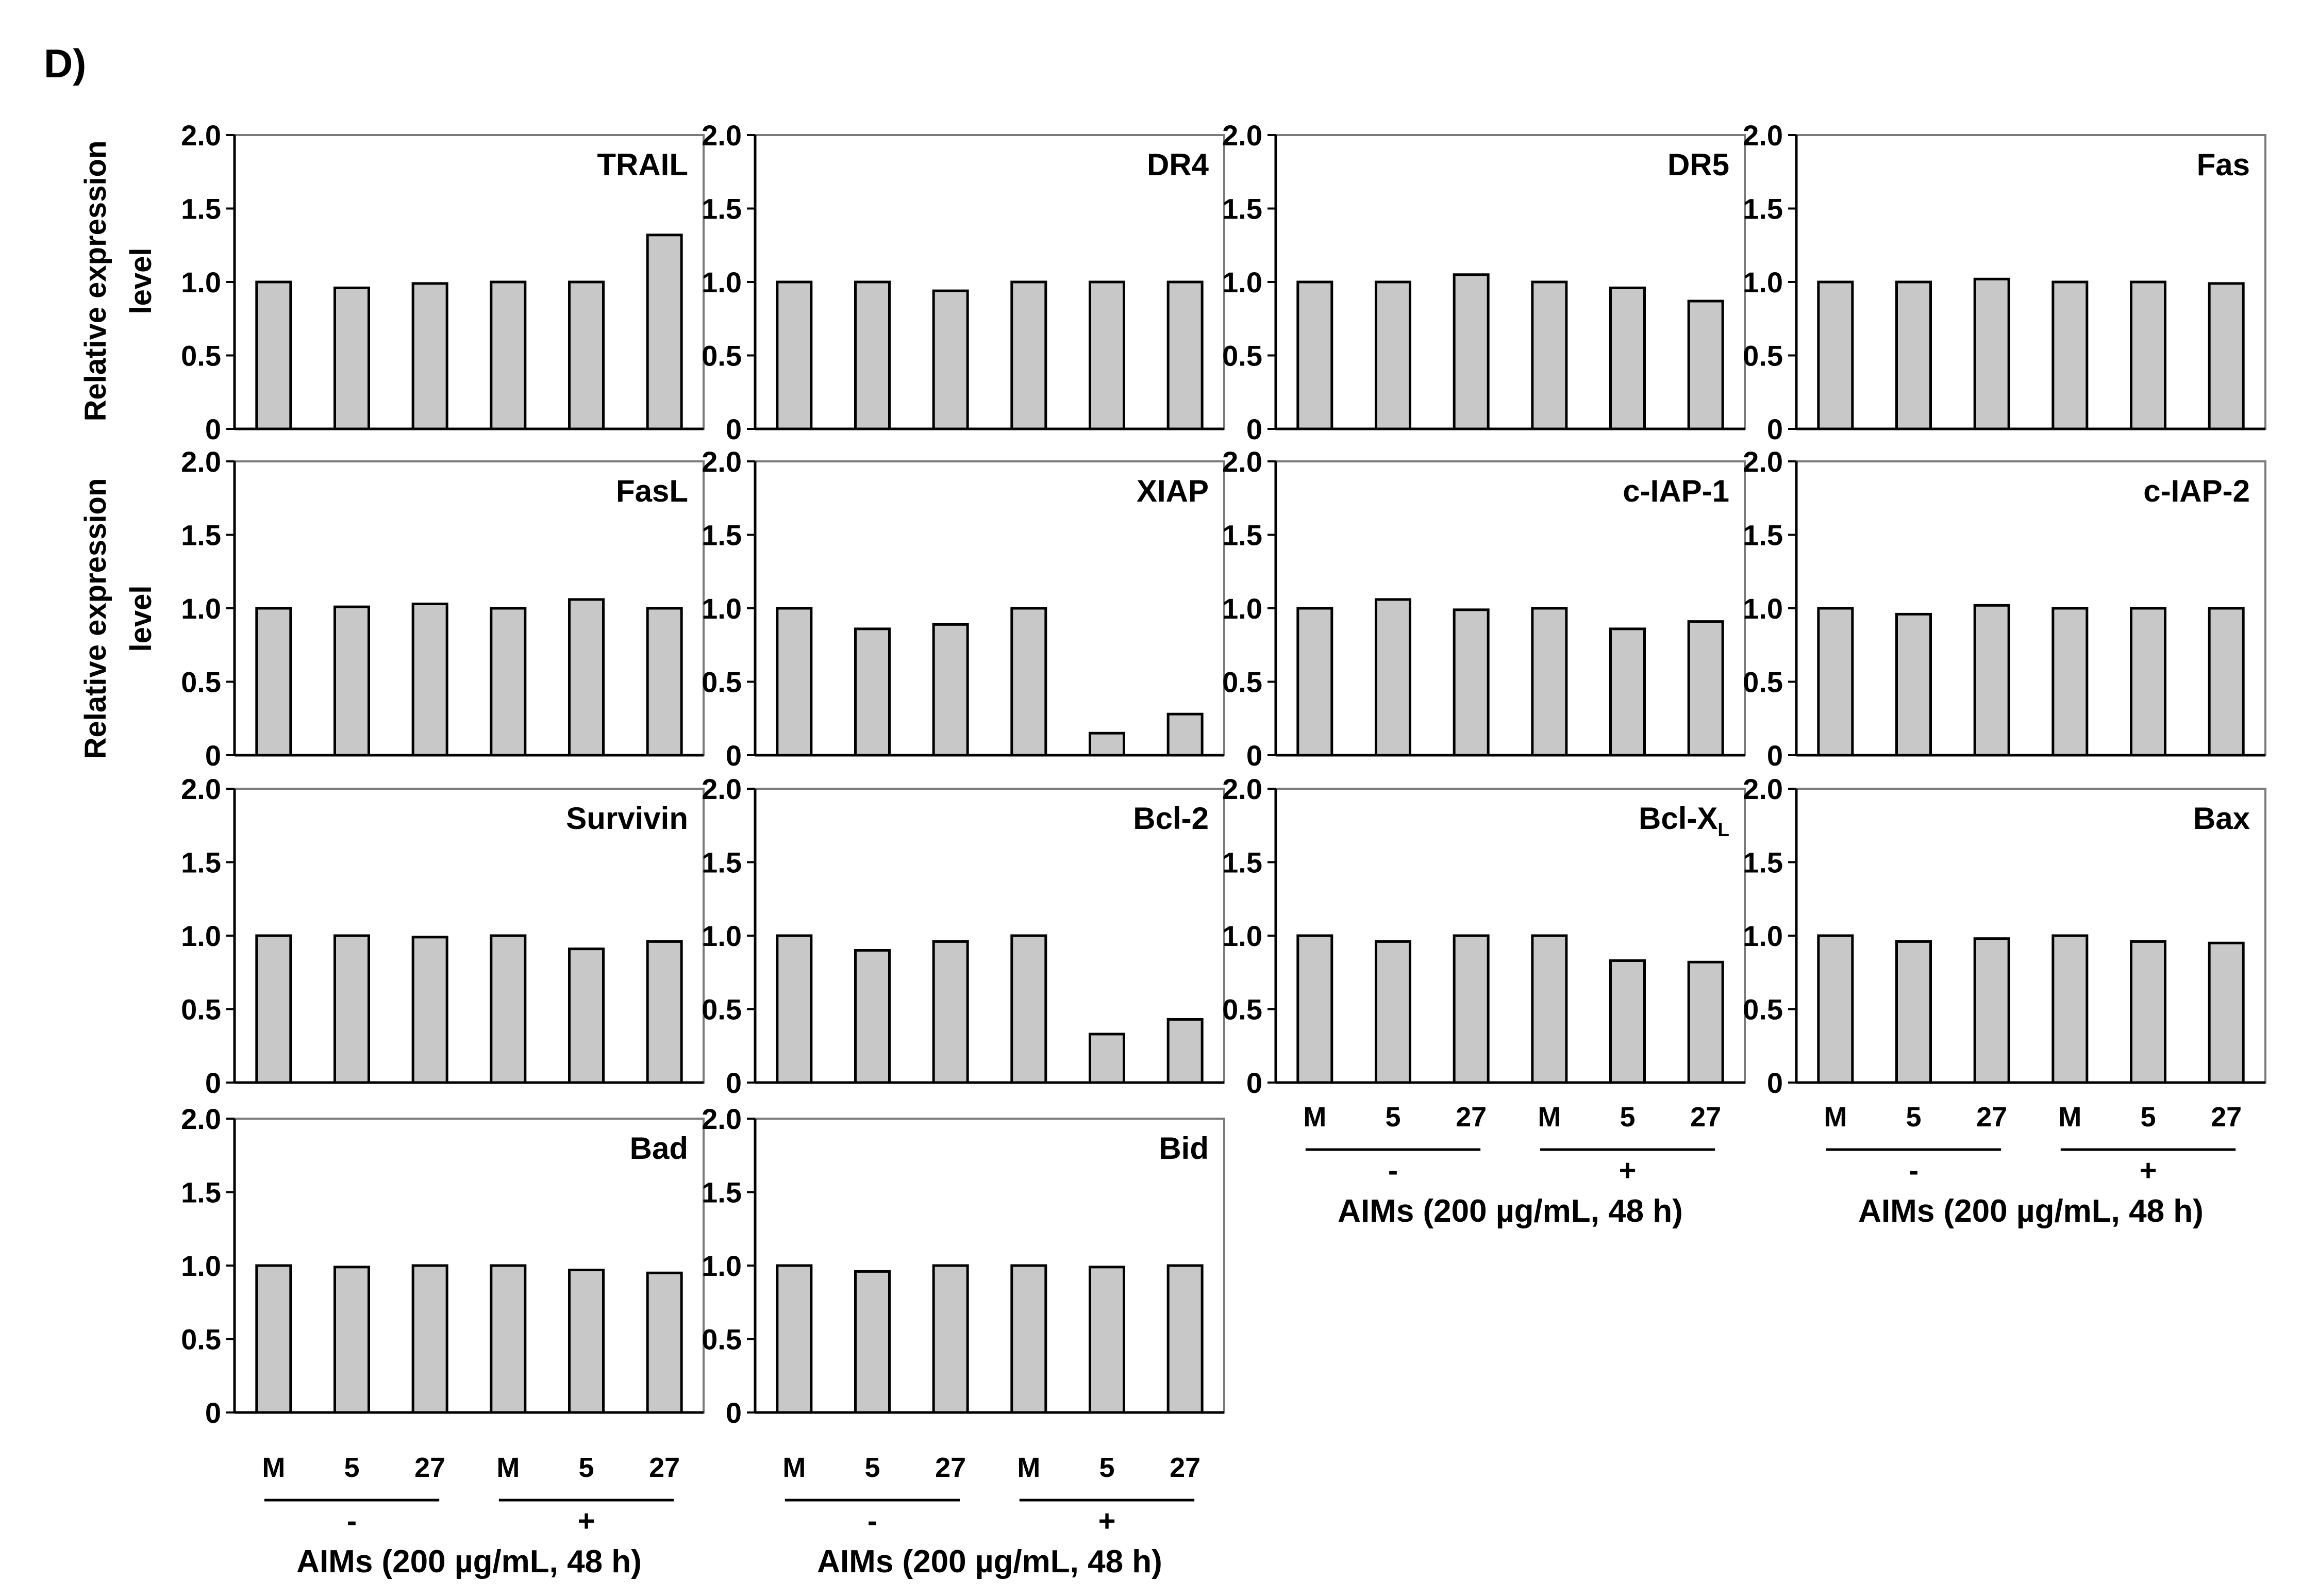 The height and width of the screenshot is (1596, 2302). I want to click on chart-title: Bcl-XL, so click(1684, 820).